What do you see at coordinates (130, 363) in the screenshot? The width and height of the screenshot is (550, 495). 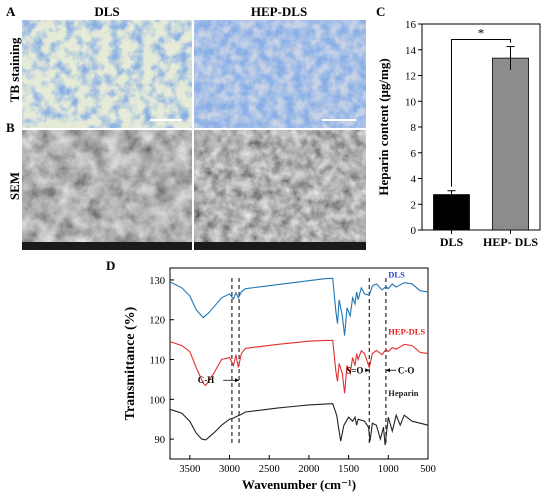 I see `y-axis-label: Transmittance (%)` at bounding box center [130, 363].